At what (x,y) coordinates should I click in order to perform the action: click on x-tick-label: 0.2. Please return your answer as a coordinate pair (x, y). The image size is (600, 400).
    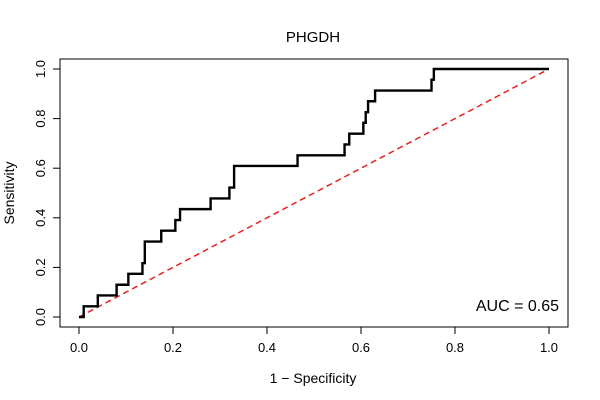
    Looking at the image, I should click on (173, 347).